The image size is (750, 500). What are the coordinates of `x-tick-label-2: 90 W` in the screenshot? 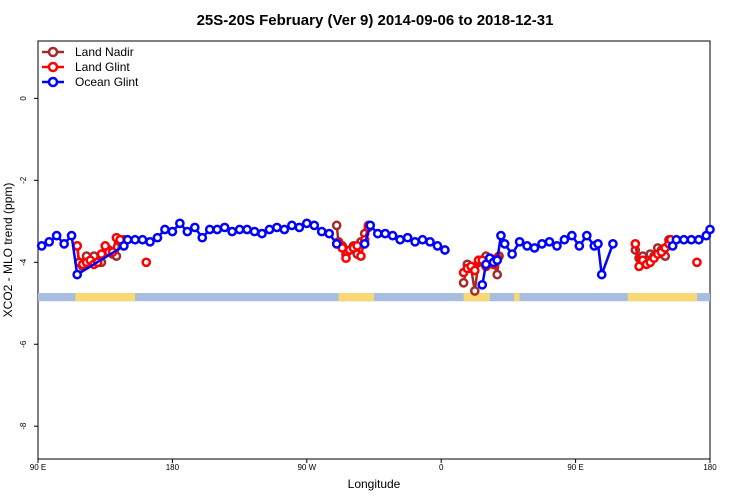 It's located at (306, 467).